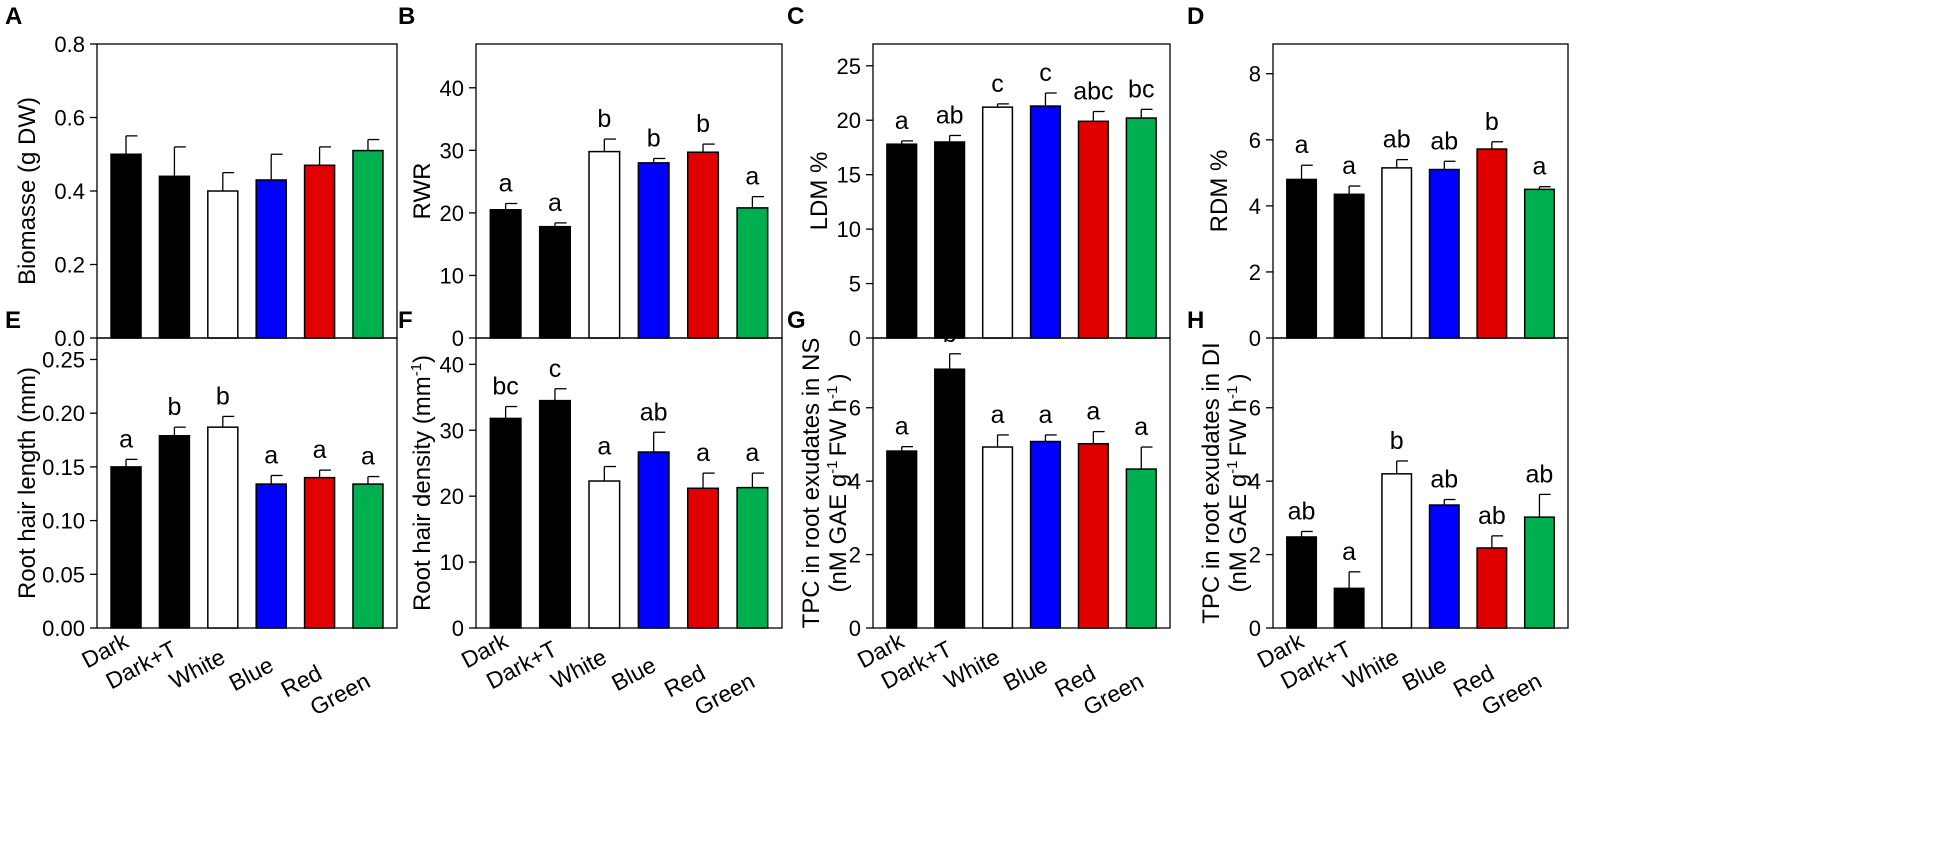 The height and width of the screenshot is (854, 1933). What do you see at coordinates (63, 359) in the screenshot?
I see `y-tick-label: 0.25` at bounding box center [63, 359].